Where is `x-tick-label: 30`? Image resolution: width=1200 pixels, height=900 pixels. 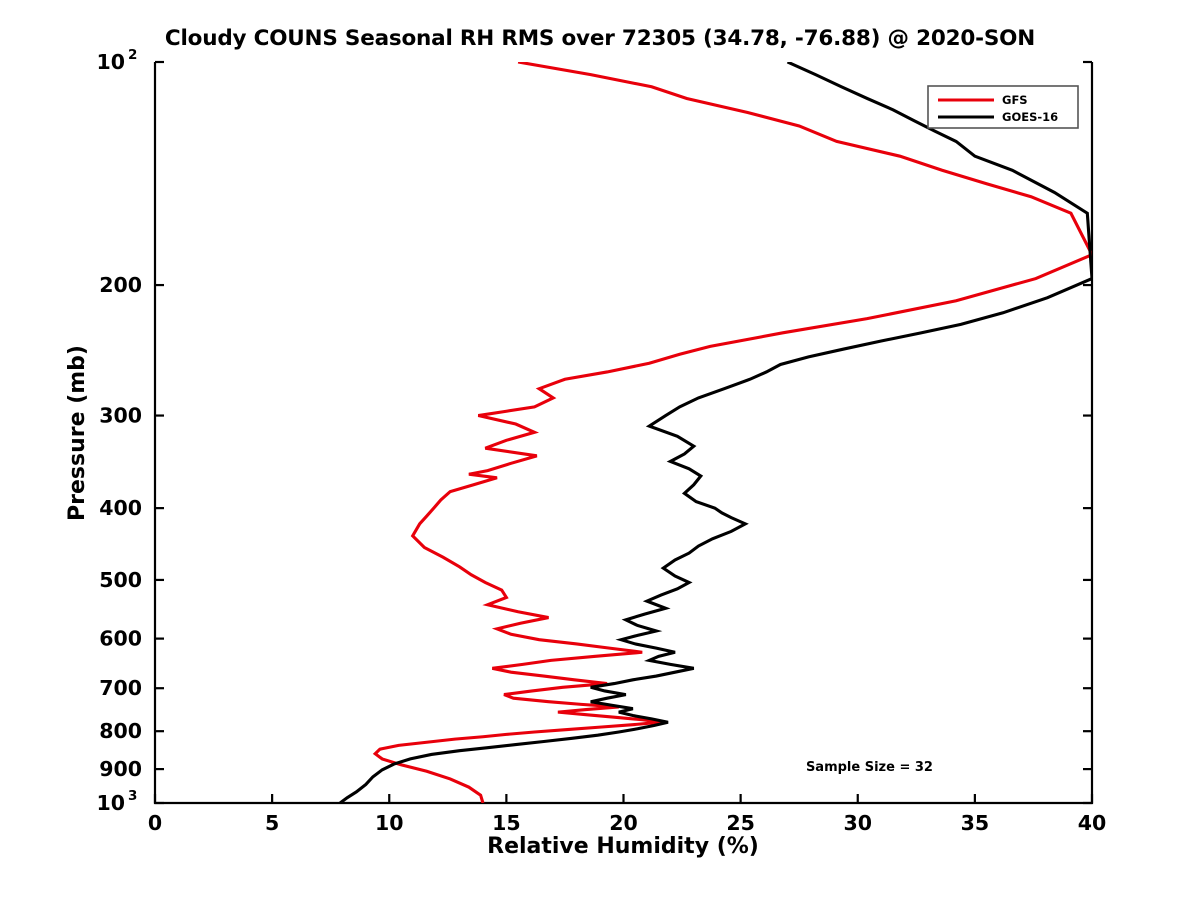 x-tick-label: 30 is located at coordinates (857, 823).